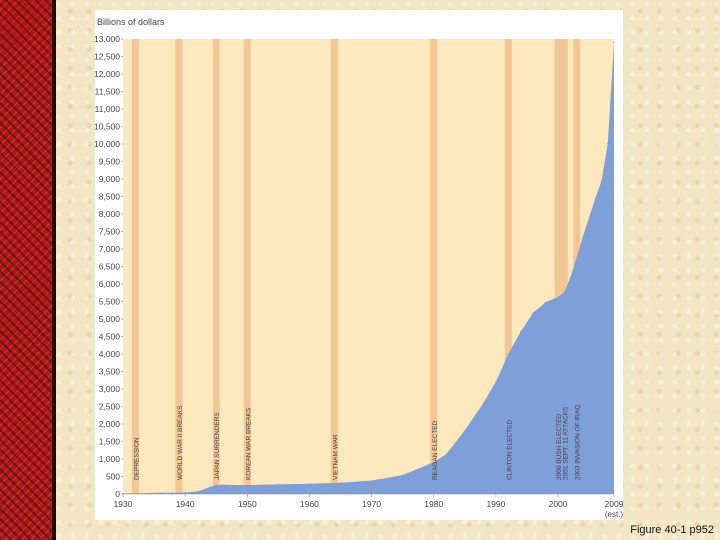 Image resolution: width=720 pixels, height=540 pixels. What do you see at coordinates (110, 407) in the screenshot?
I see `y-tick-label-2500: 2,500` at bounding box center [110, 407].